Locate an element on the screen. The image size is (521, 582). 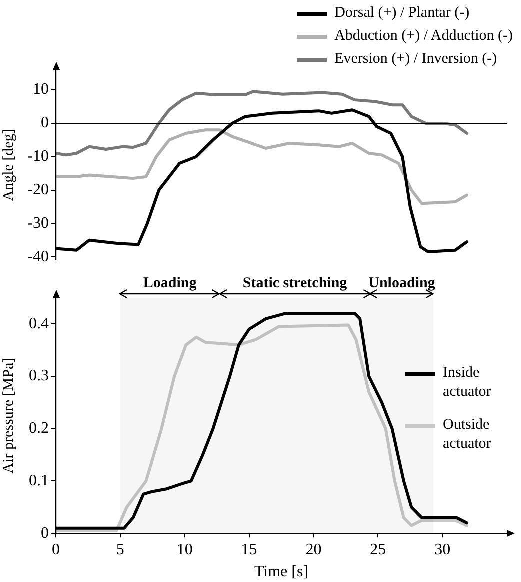
y-axis-title: Air pressure [MPa] is located at coordinates (8, 416).